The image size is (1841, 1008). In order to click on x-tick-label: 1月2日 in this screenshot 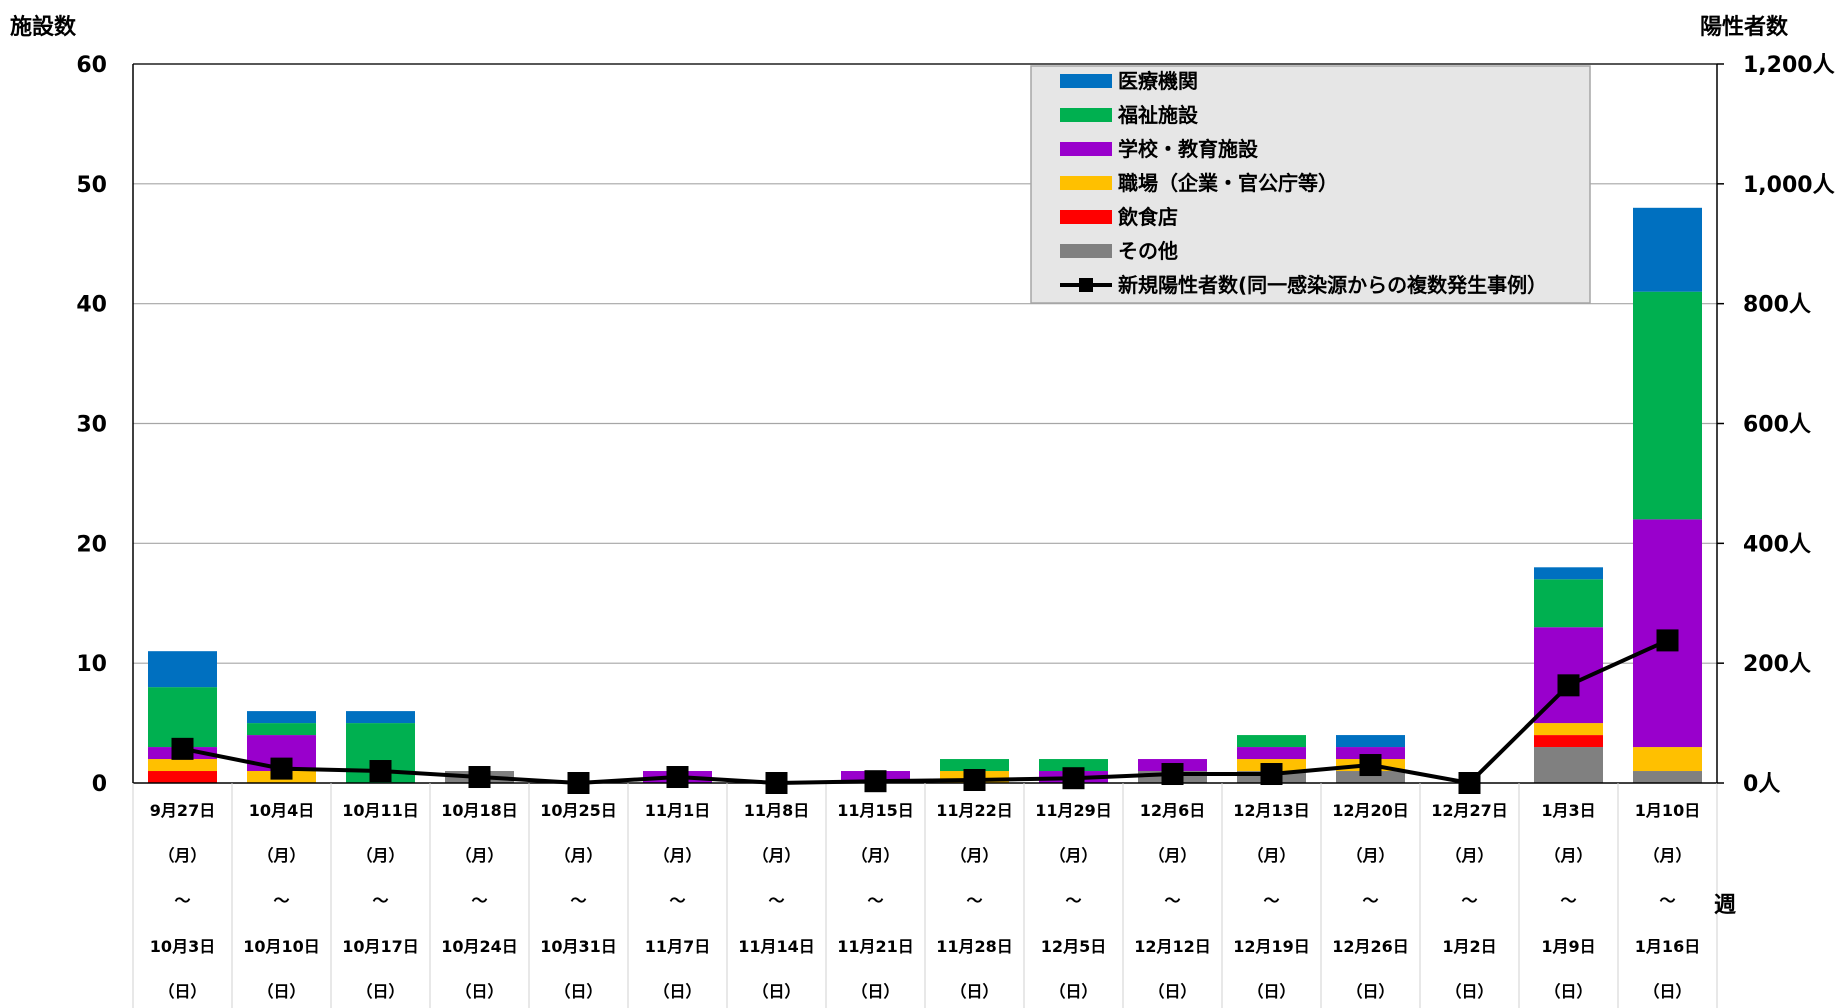, I will do `click(1469, 946)`.